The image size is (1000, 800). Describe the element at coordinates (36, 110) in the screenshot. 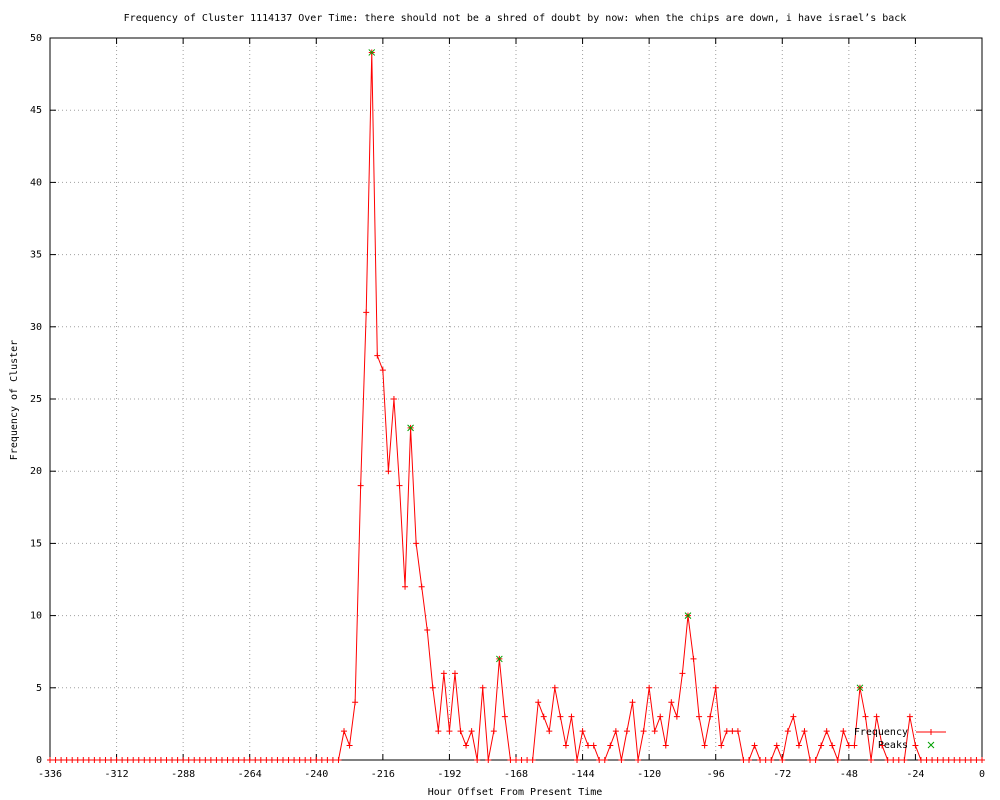

I see `y-tick-label: 45` at that location.